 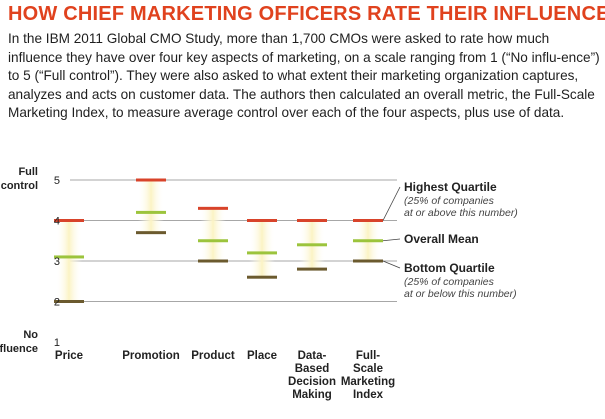 What do you see at coordinates (312, 382) in the screenshot?
I see `category-label: Decision` at bounding box center [312, 382].